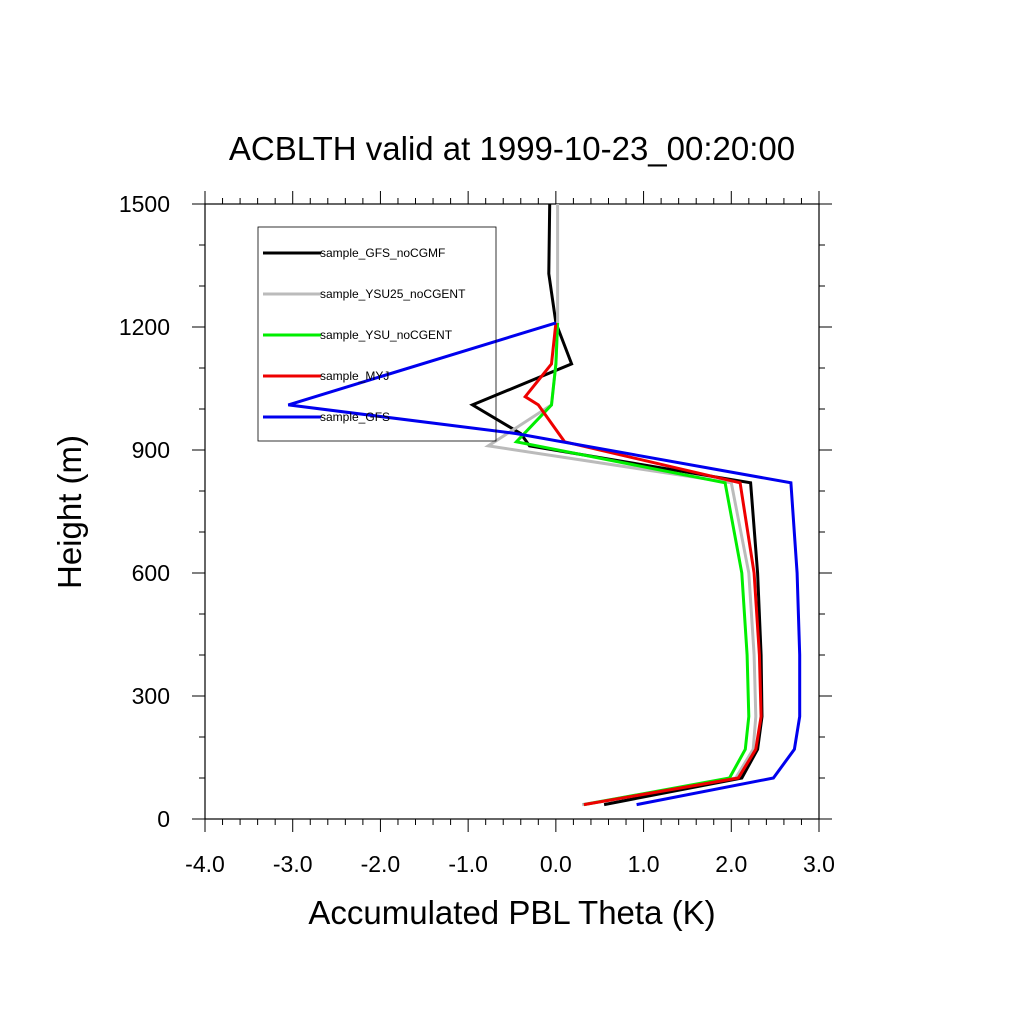  What do you see at coordinates (205, 864) in the screenshot?
I see `x-tick-label: -4.0` at bounding box center [205, 864].